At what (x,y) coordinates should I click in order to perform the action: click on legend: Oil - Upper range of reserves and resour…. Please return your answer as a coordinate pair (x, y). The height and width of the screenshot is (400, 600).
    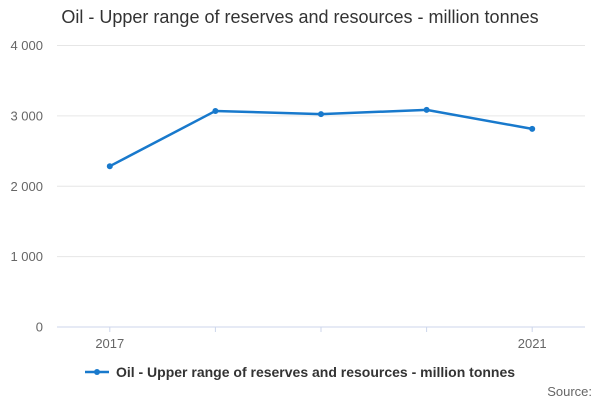
    Looking at the image, I should click on (300, 372).